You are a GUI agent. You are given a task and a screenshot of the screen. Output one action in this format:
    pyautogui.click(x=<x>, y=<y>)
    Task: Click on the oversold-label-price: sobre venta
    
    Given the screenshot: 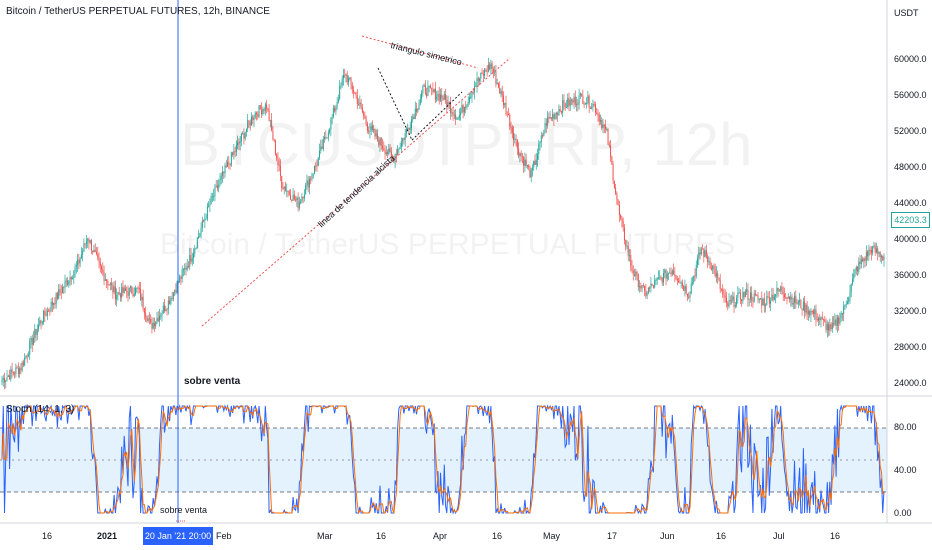 What is the action you would take?
    pyautogui.click(x=212, y=381)
    